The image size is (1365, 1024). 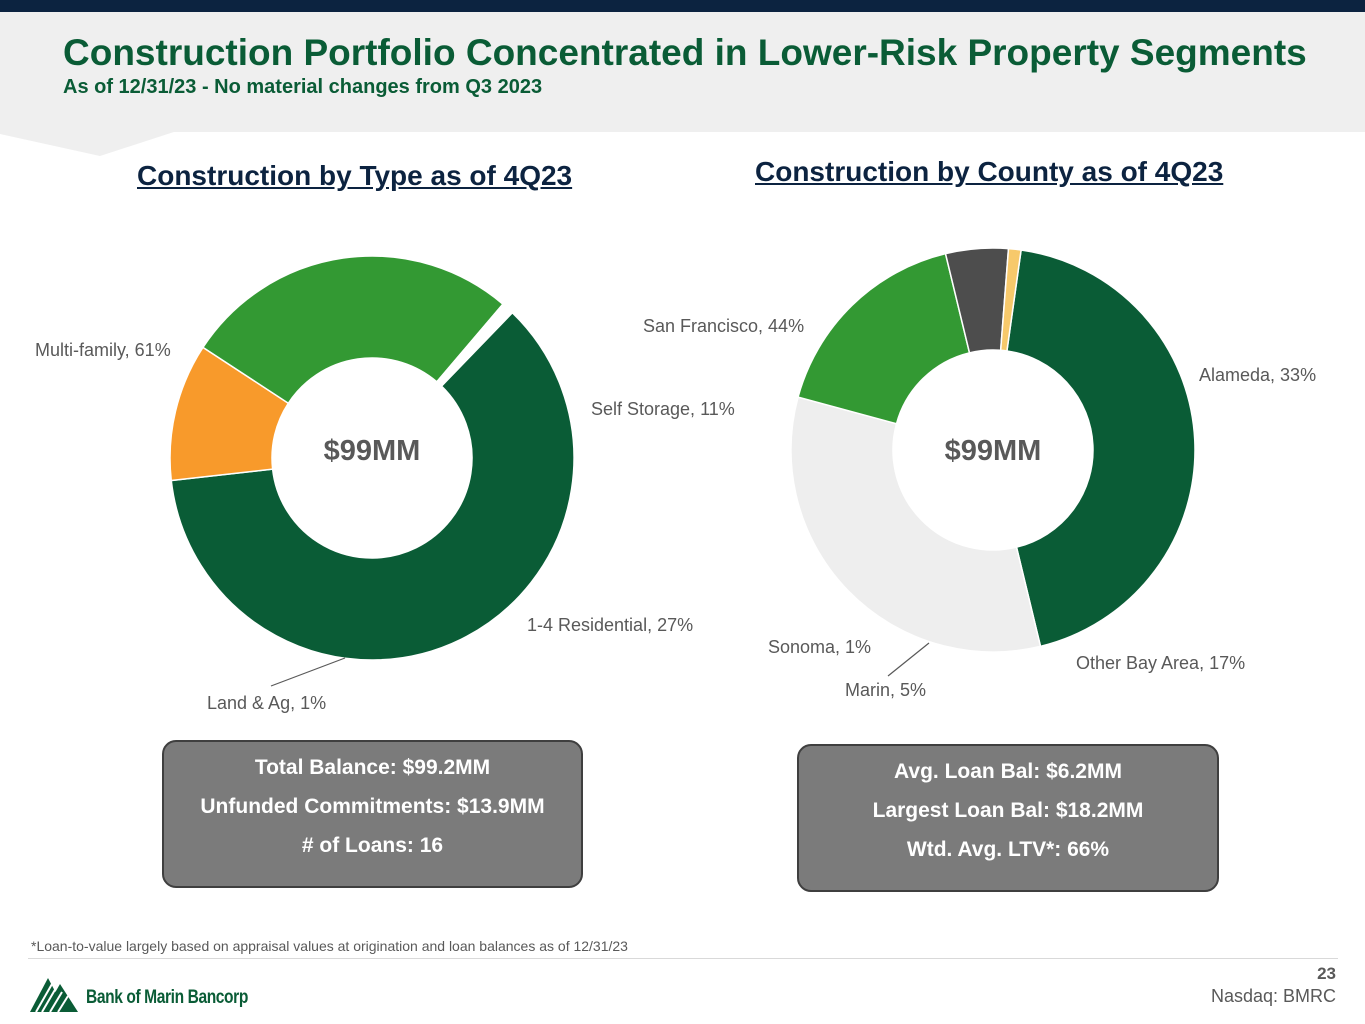 I want to click on footer-divider, so click(x=683, y=958).